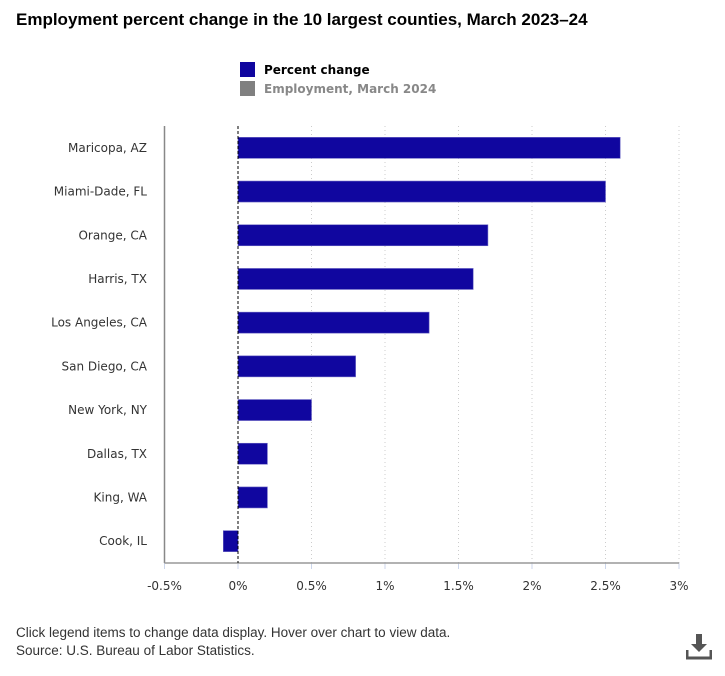  I want to click on x-tick-label: 0.5%, so click(311, 586).